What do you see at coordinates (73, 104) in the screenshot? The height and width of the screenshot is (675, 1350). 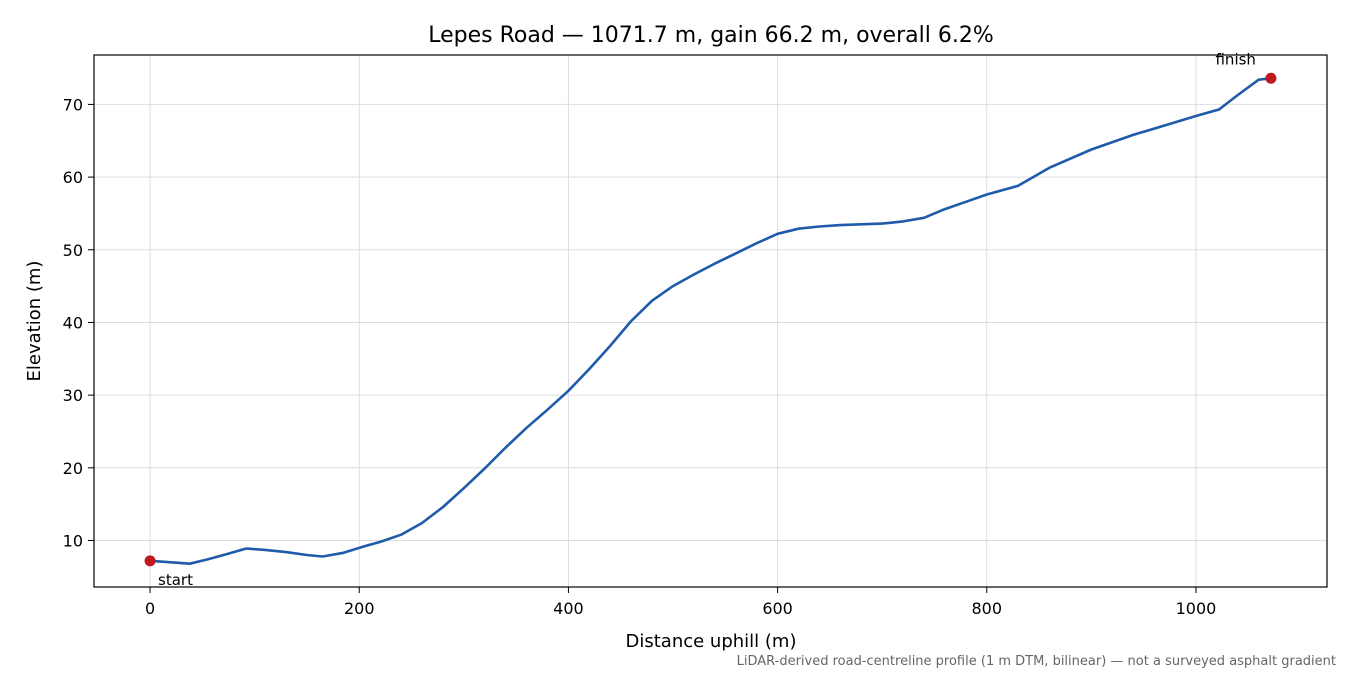 I see `y-tick-label: 70` at bounding box center [73, 104].